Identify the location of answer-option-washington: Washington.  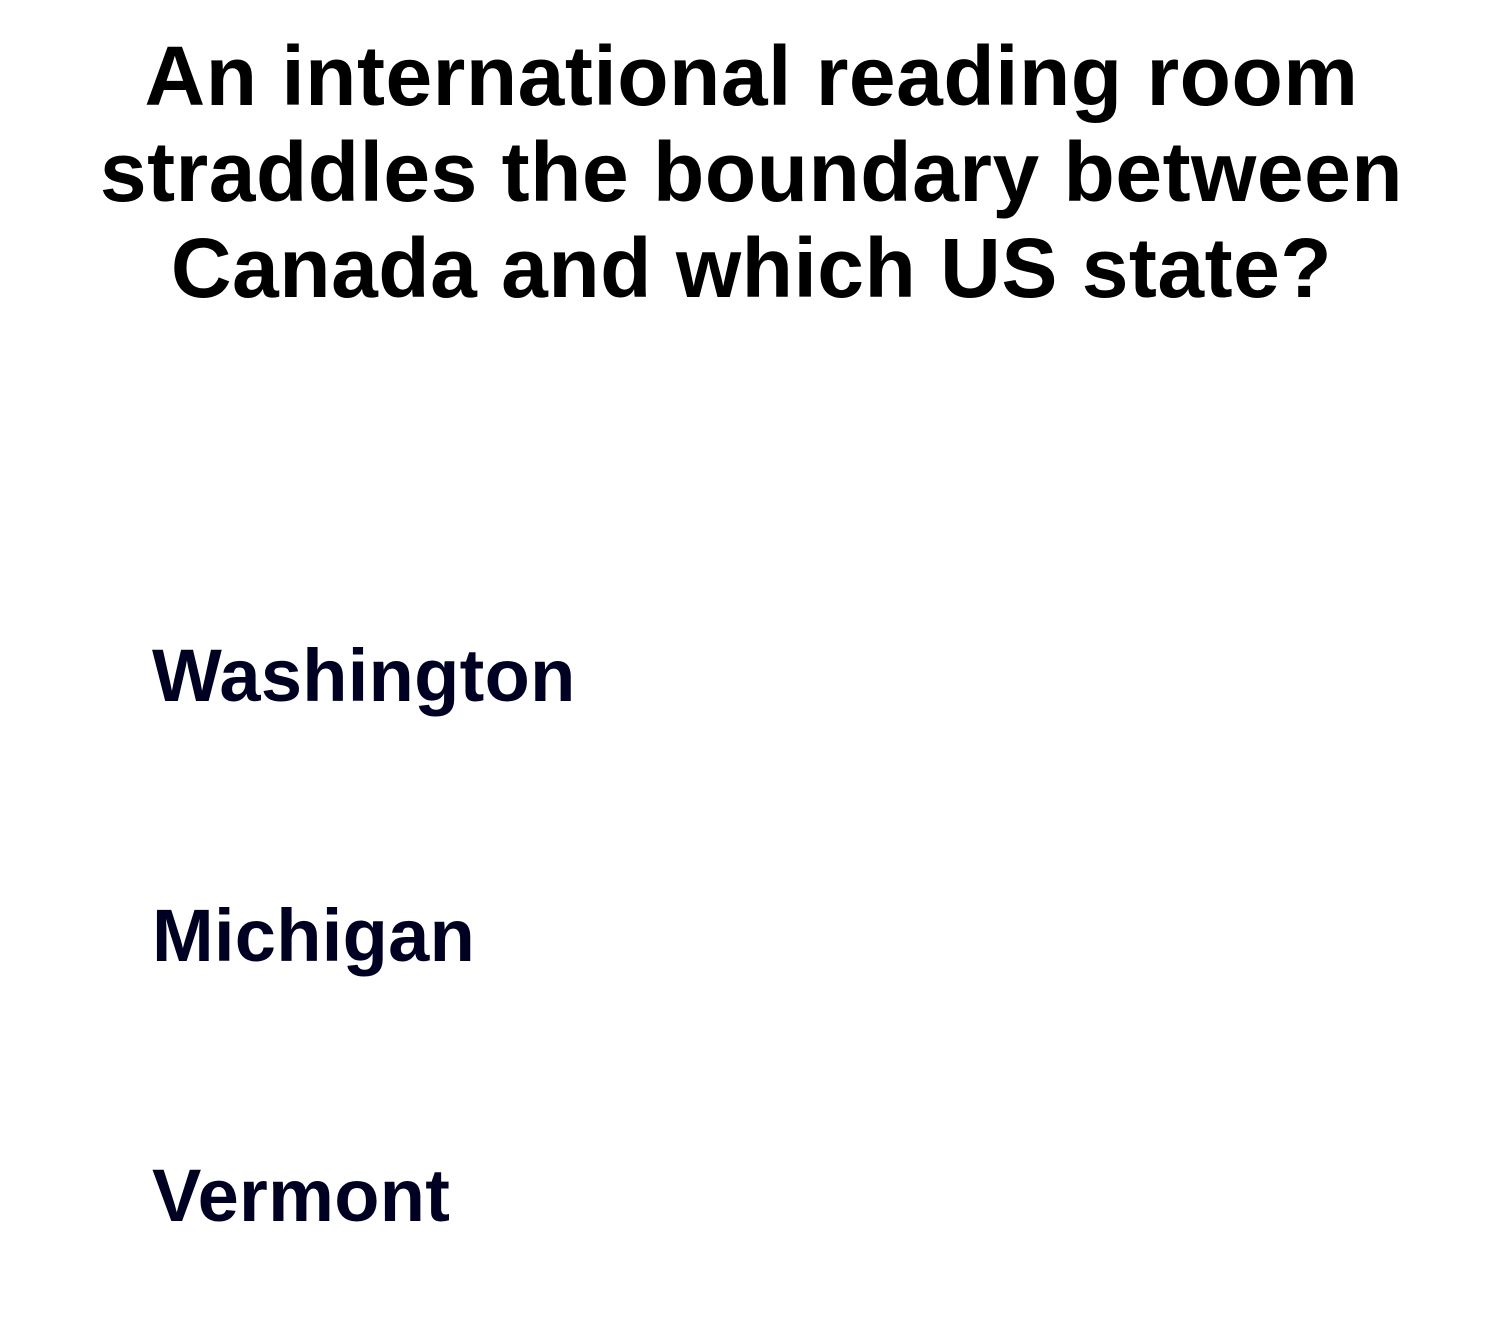
(752, 676).